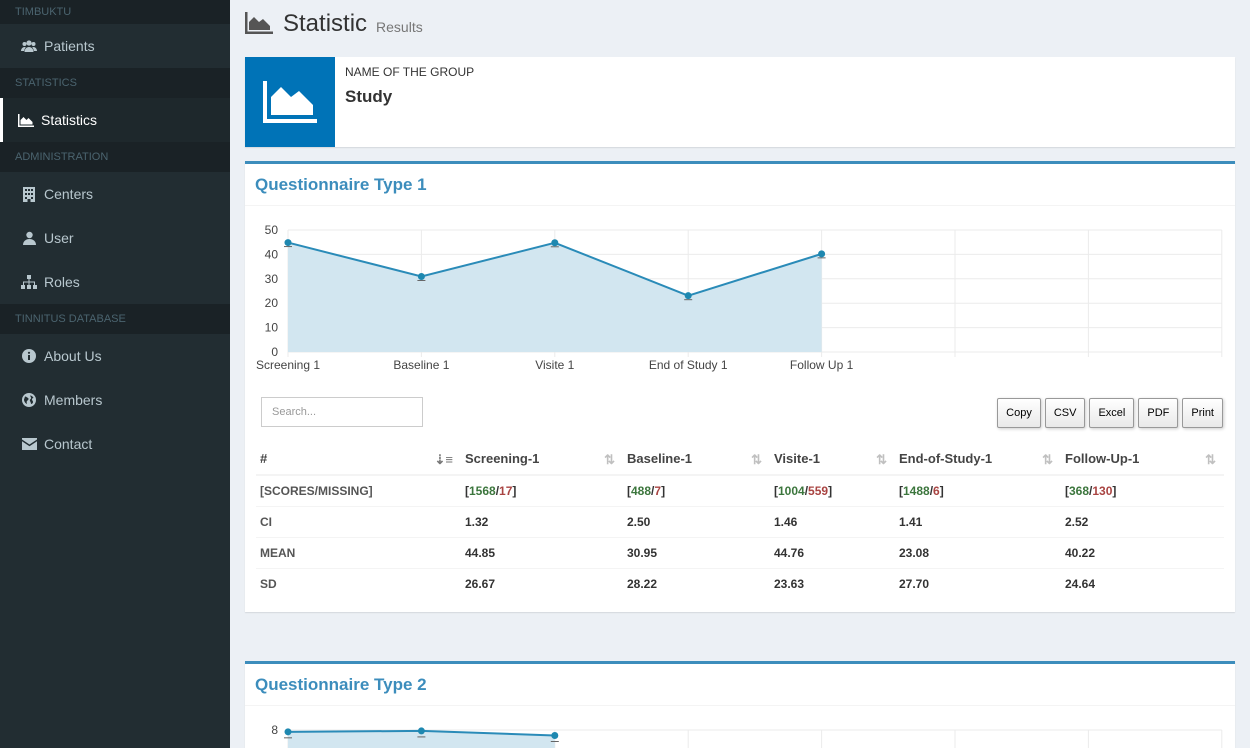 This screenshot has width=1250, height=748. Describe the element at coordinates (1142, 521) in the screenshot. I see `table-cell: 2.52` at that location.